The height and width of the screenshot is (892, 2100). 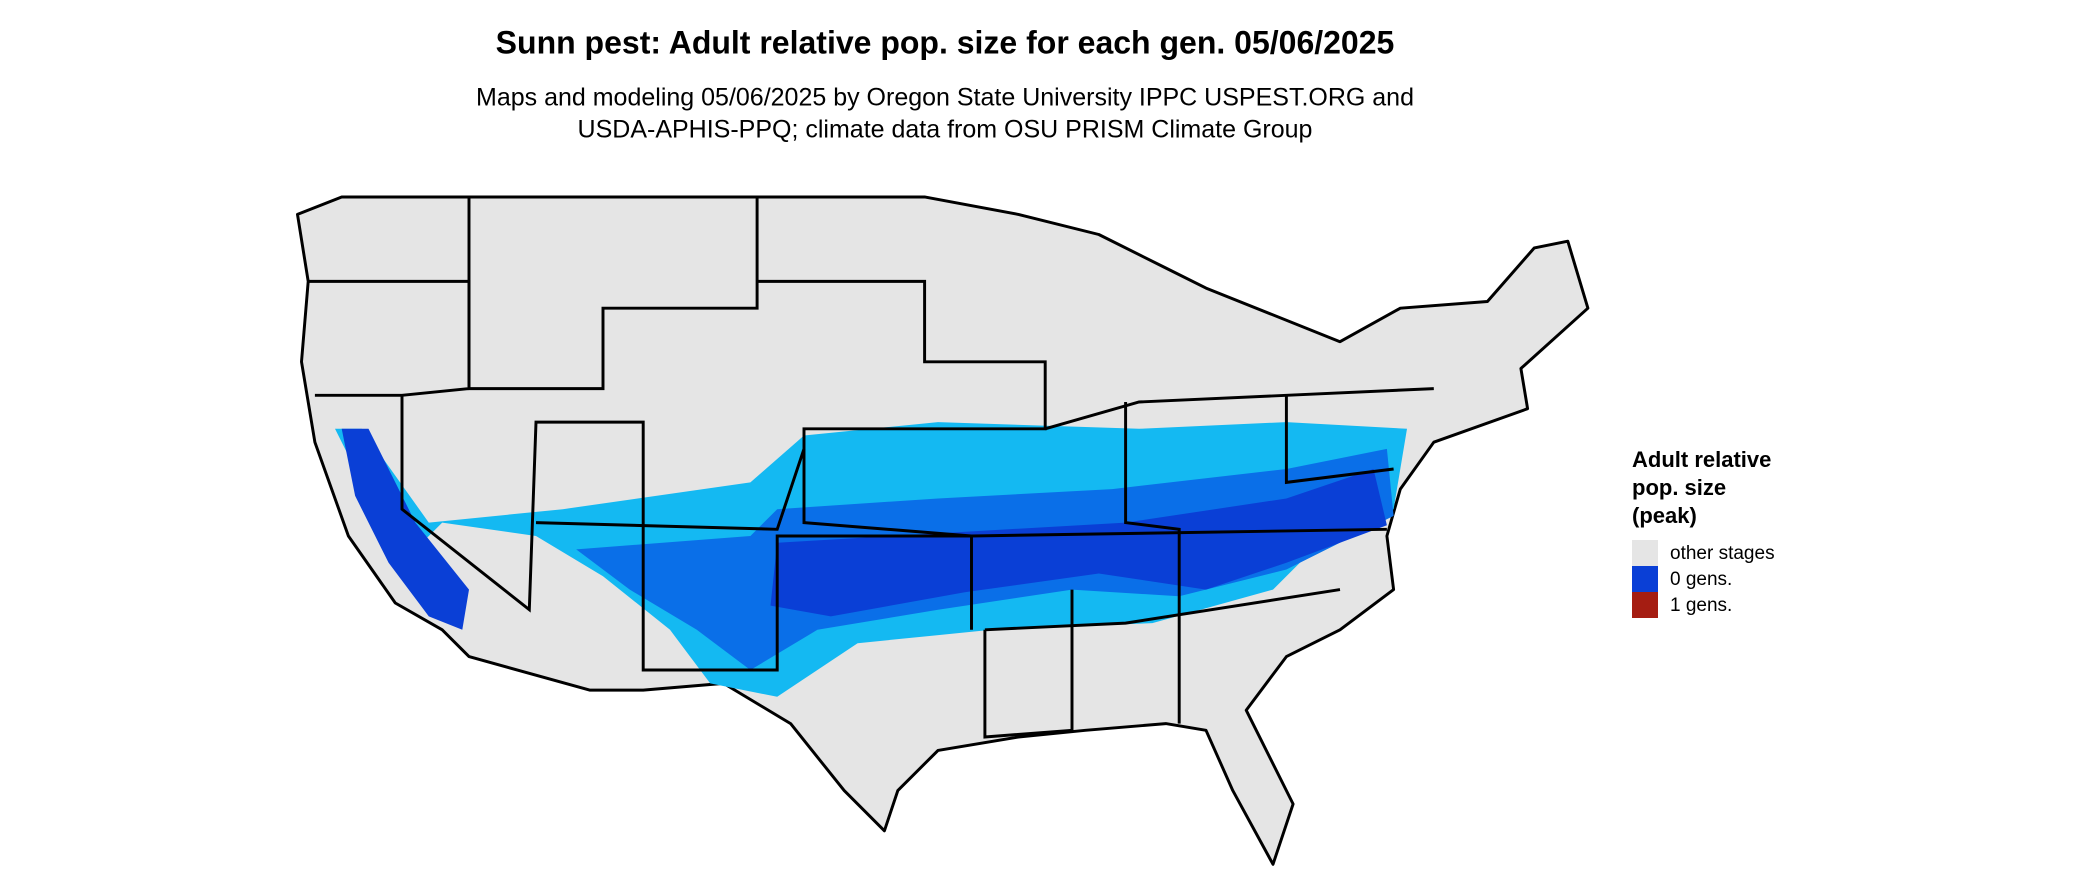 What do you see at coordinates (1664, 515) in the screenshot?
I see `legend-title: (peak)` at bounding box center [1664, 515].